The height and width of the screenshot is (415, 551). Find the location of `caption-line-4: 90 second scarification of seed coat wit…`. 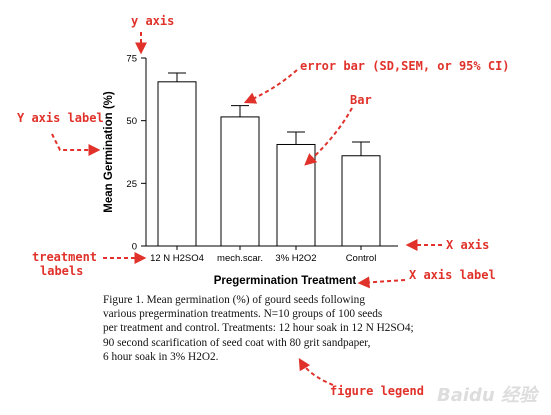

caption-line-4: 90 second scarification of seed coat wit… is located at coordinates (237, 342).